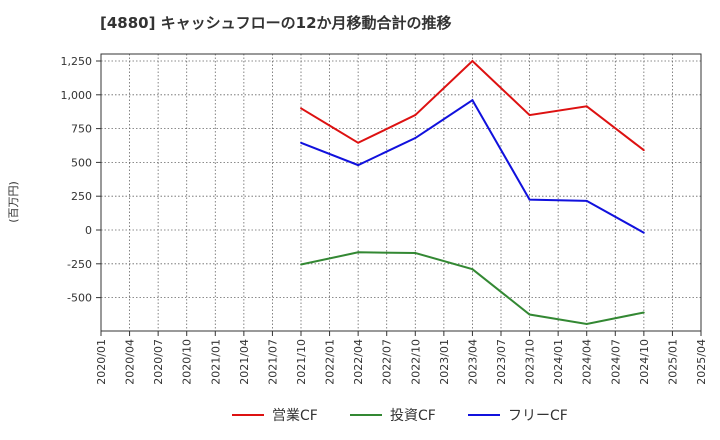  I want to click on y-tick-label: 1,250, so click(77, 61).